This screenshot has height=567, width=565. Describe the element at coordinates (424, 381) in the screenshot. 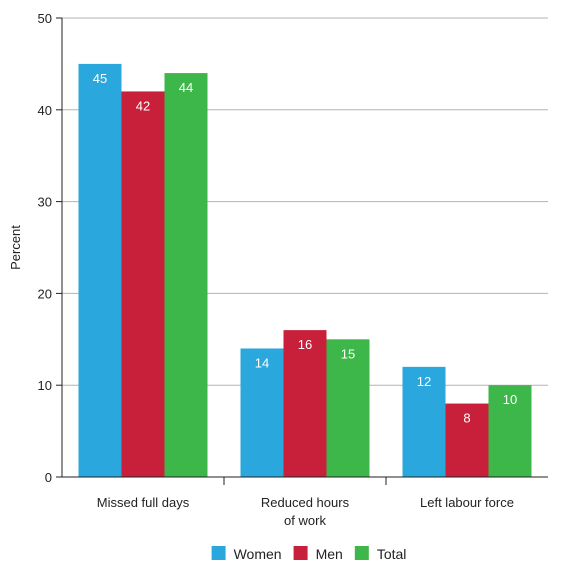

I see `data-label: 12` at that location.